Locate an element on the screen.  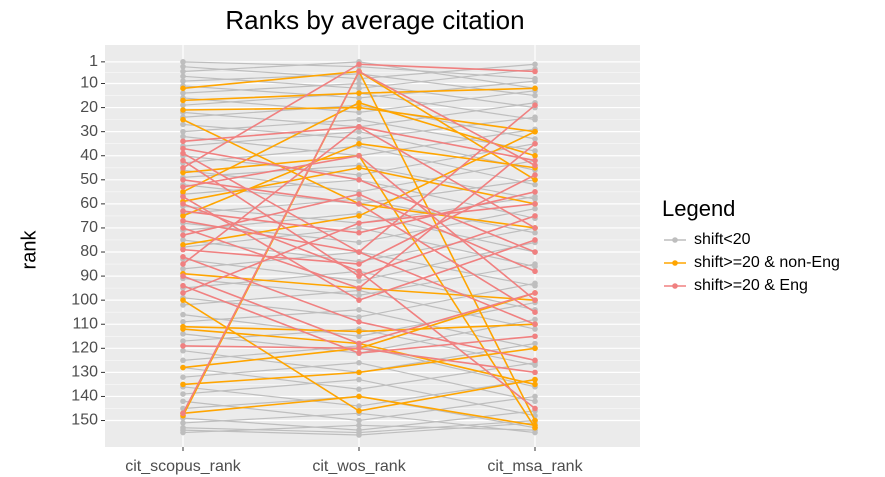
y-tick-label: 30 is located at coordinates (89, 131).